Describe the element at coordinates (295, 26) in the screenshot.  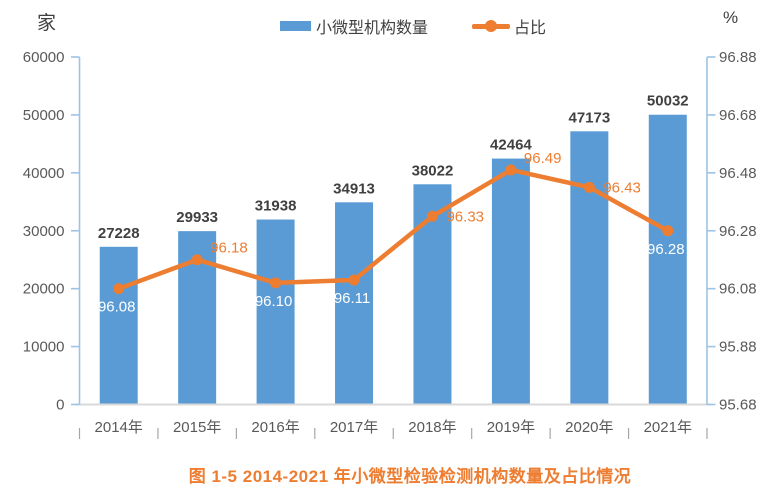
I see `legend-bar-swatch-icon` at that location.